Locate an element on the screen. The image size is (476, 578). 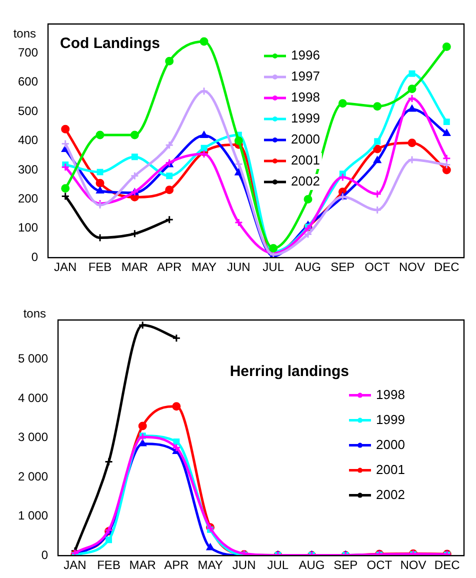
legend-label: 1996 is located at coordinates (305, 55).